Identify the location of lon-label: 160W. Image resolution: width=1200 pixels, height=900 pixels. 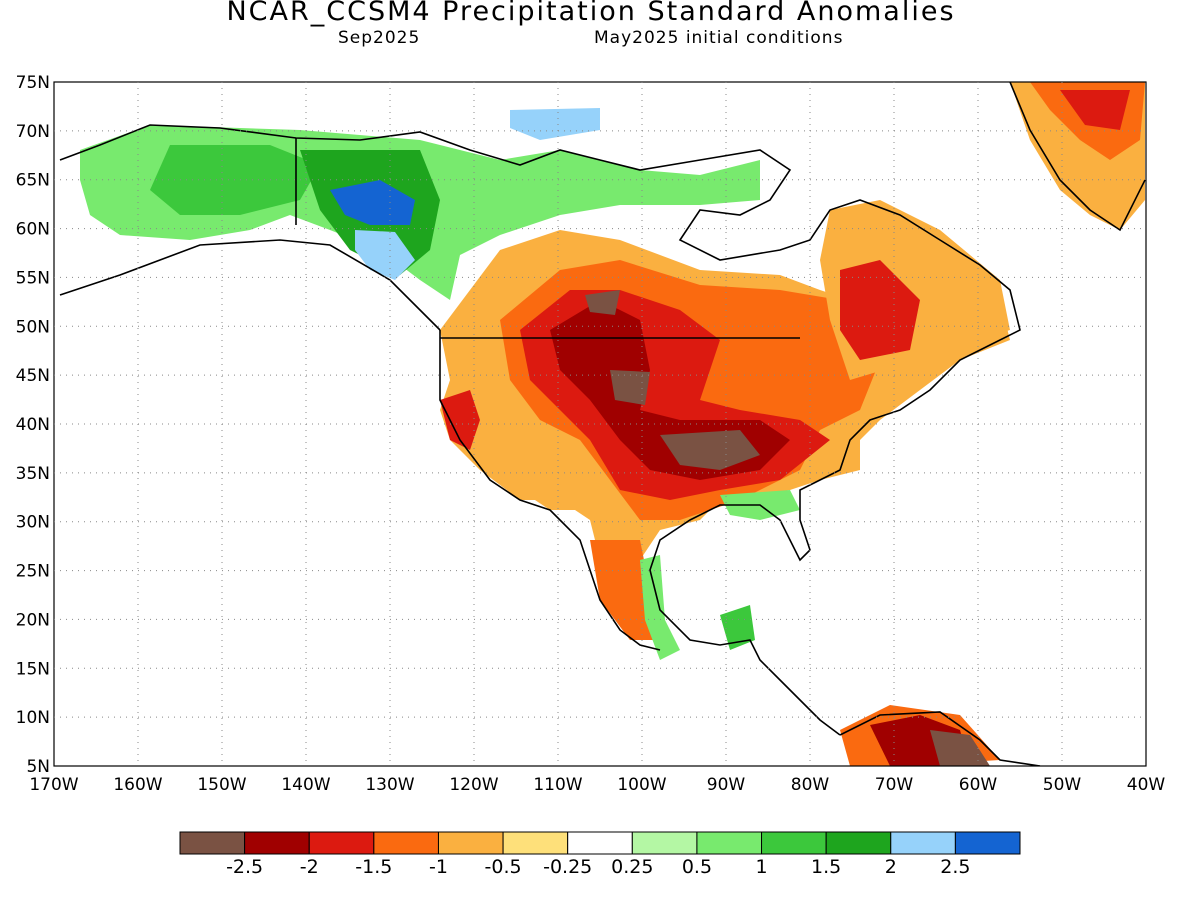
(137, 785).